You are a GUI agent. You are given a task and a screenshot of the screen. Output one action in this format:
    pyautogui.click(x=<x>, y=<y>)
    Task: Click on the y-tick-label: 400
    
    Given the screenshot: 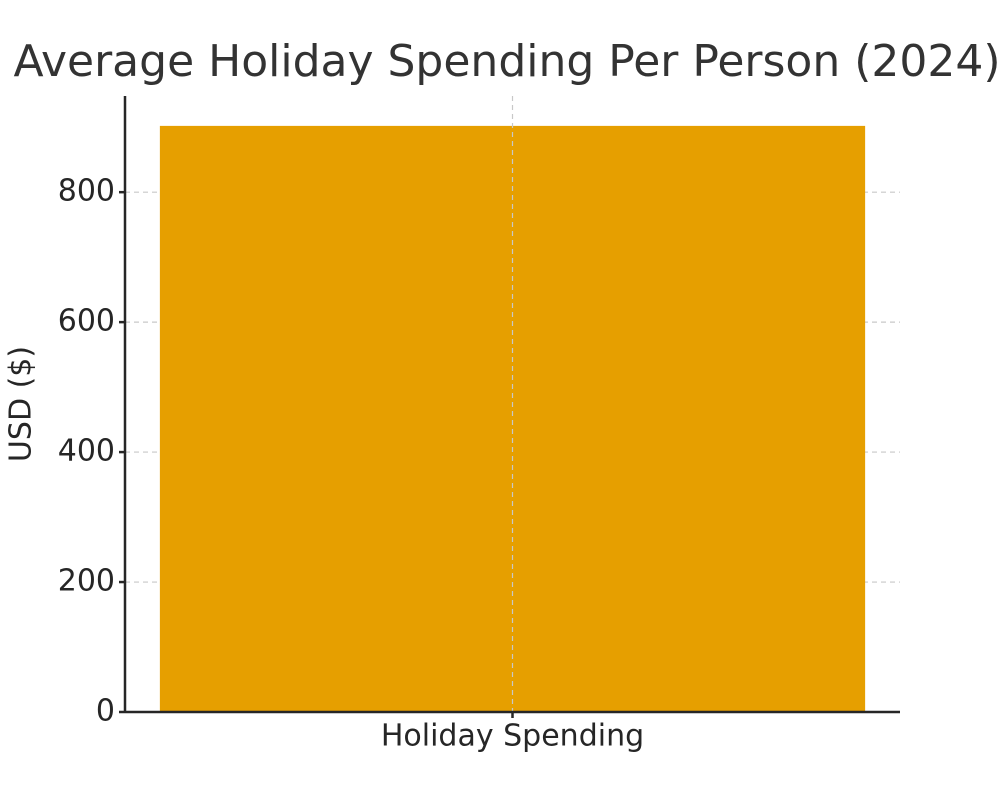 What is the action you would take?
    pyautogui.click(x=86, y=451)
    